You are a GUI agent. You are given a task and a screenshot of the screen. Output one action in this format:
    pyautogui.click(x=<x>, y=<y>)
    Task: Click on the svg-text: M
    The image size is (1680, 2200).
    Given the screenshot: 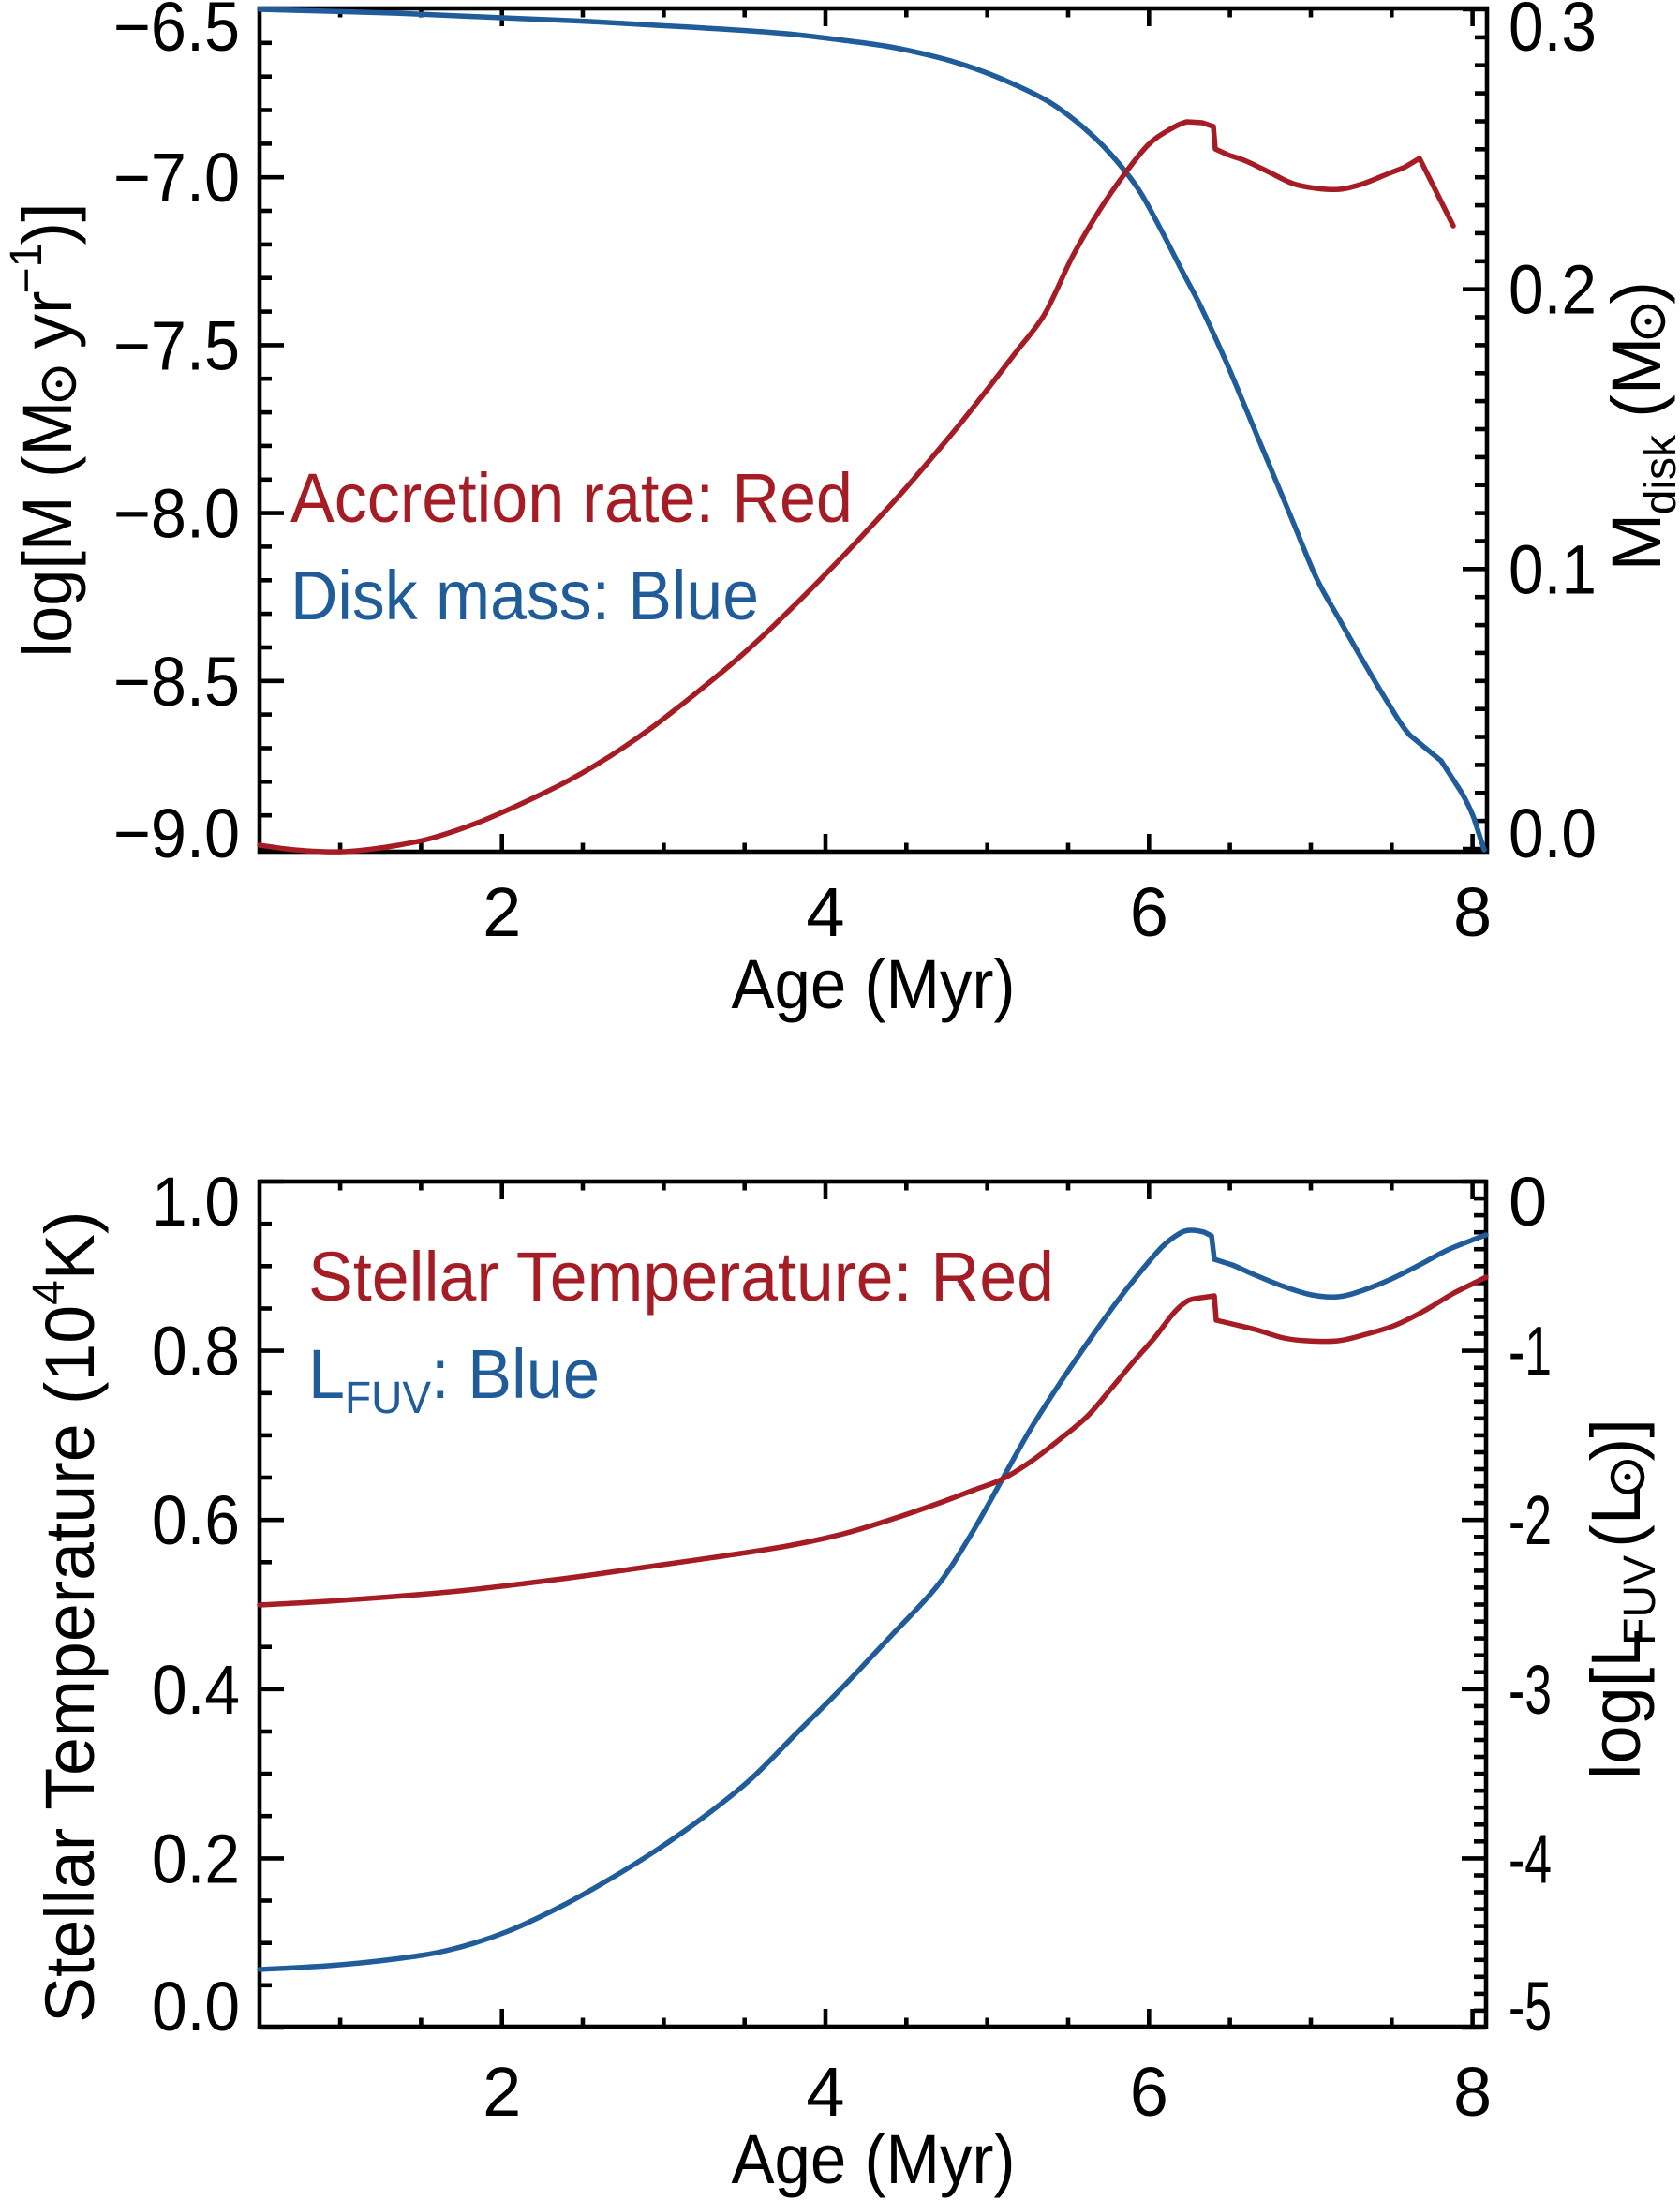 What is the action you would take?
    pyautogui.click(x=1636, y=542)
    